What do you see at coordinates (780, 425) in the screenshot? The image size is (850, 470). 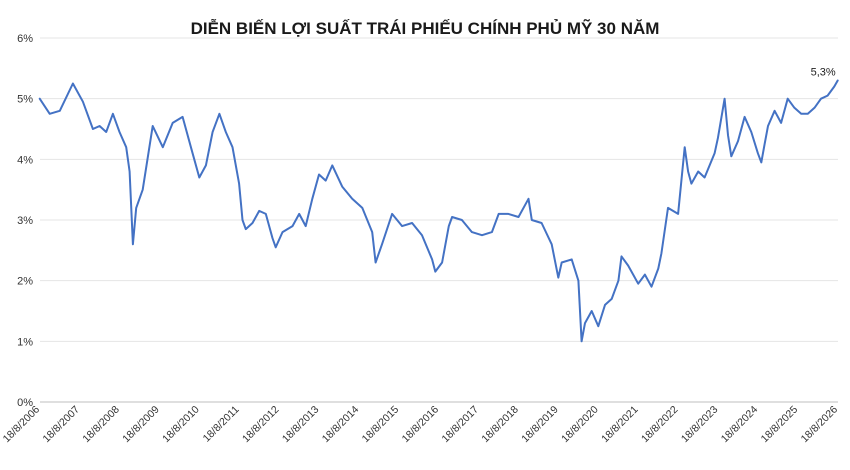 I see `x-tick-label: 18/8/2025` at bounding box center [780, 425].